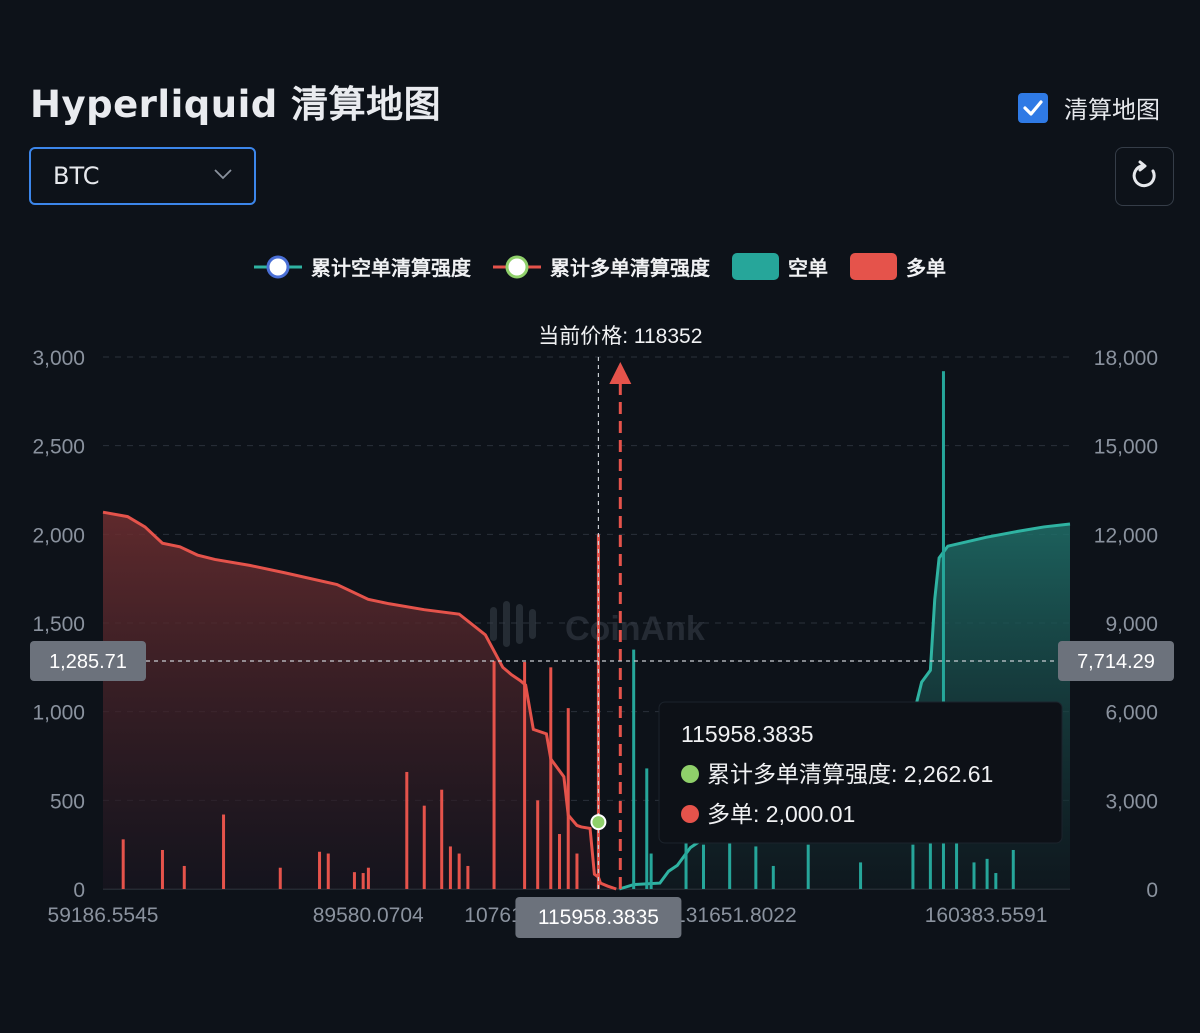 Image resolution: width=1200 pixels, height=1033 pixels. Describe the element at coordinates (1033, 107) in the screenshot. I see `check-icon` at that location.